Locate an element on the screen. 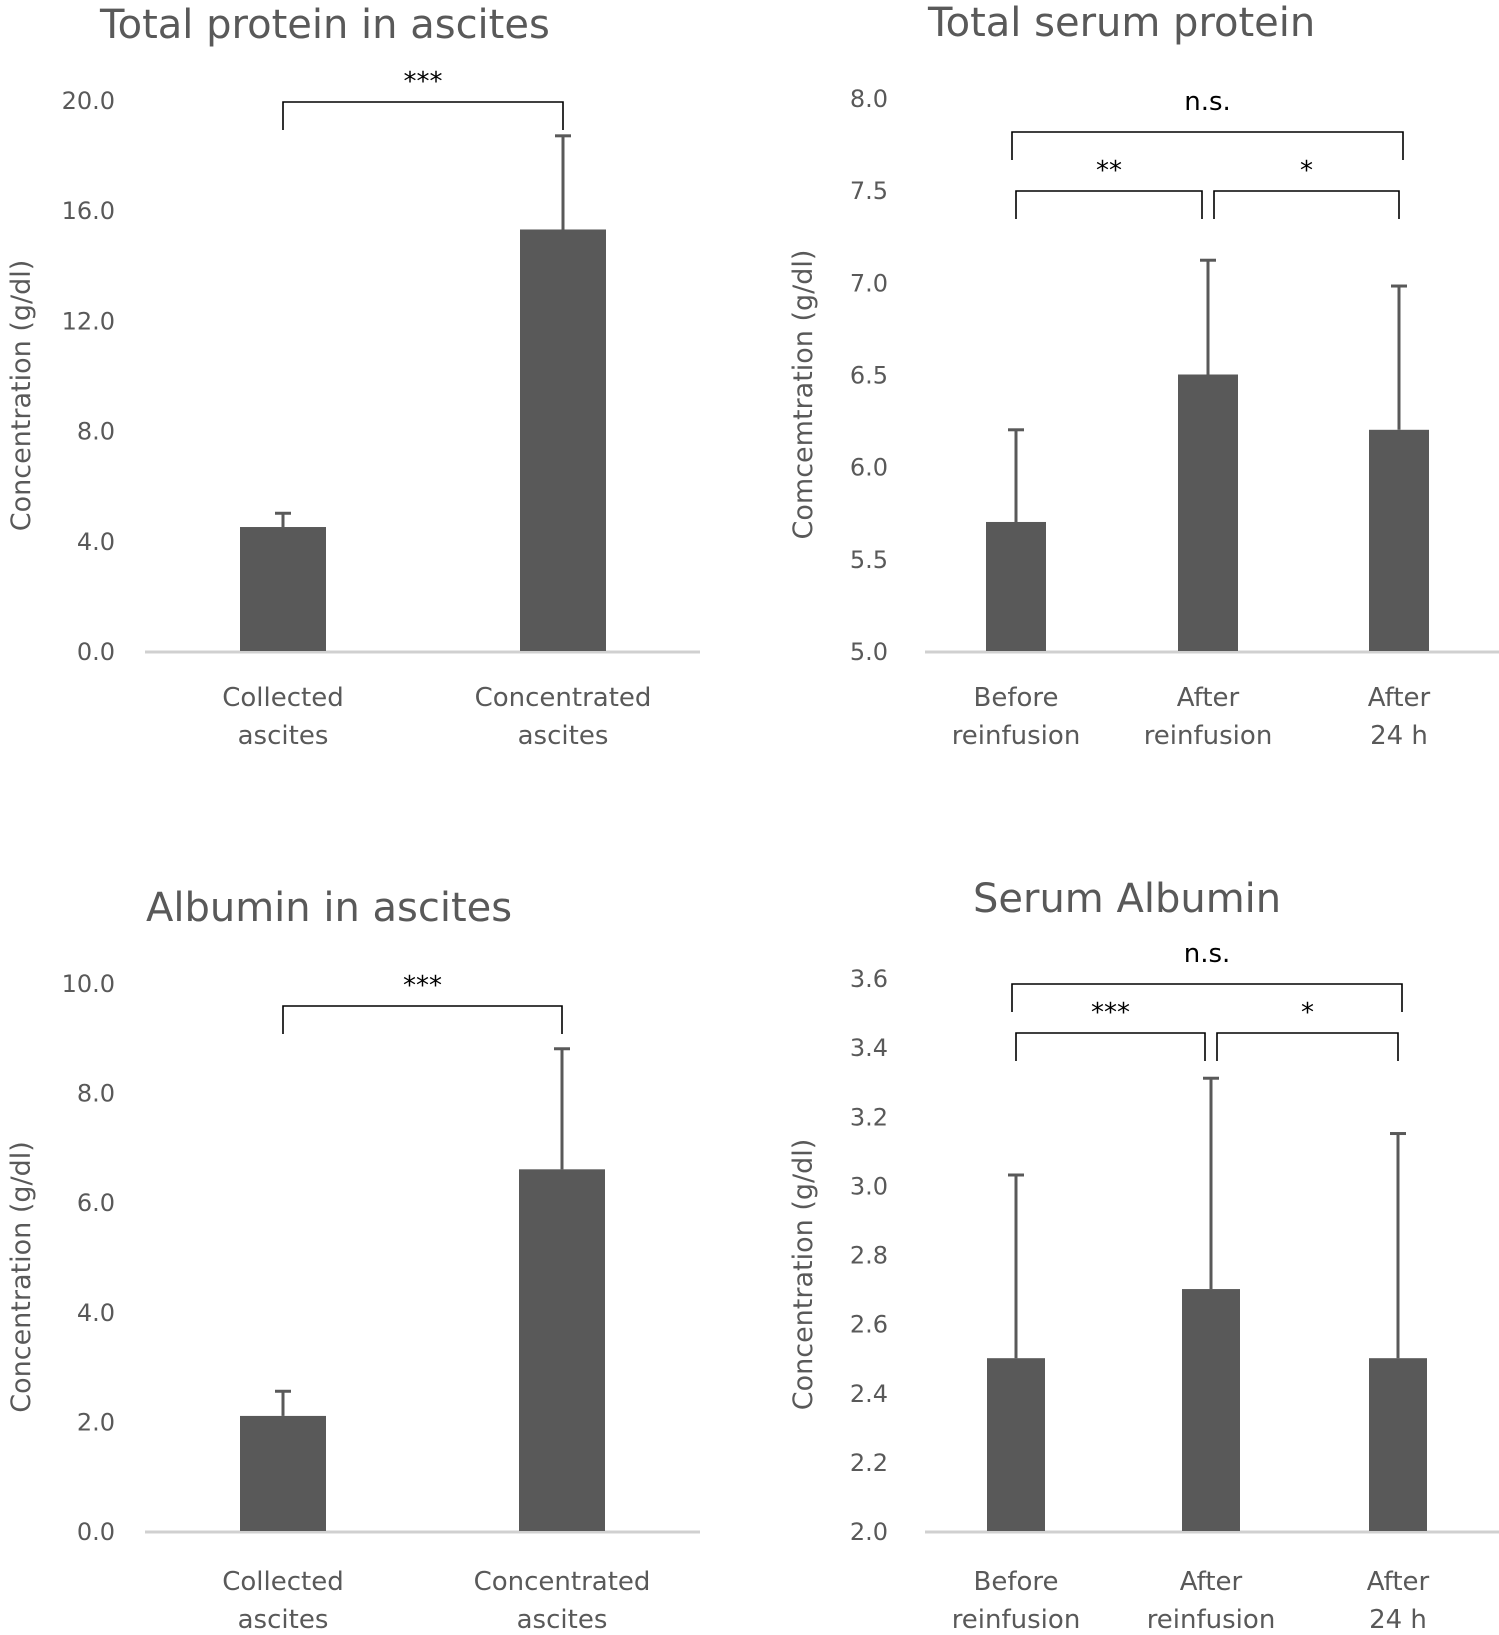 This screenshot has width=1499, height=1635. y-tick-label: 2.8 is located at coordinates (869, 1256).